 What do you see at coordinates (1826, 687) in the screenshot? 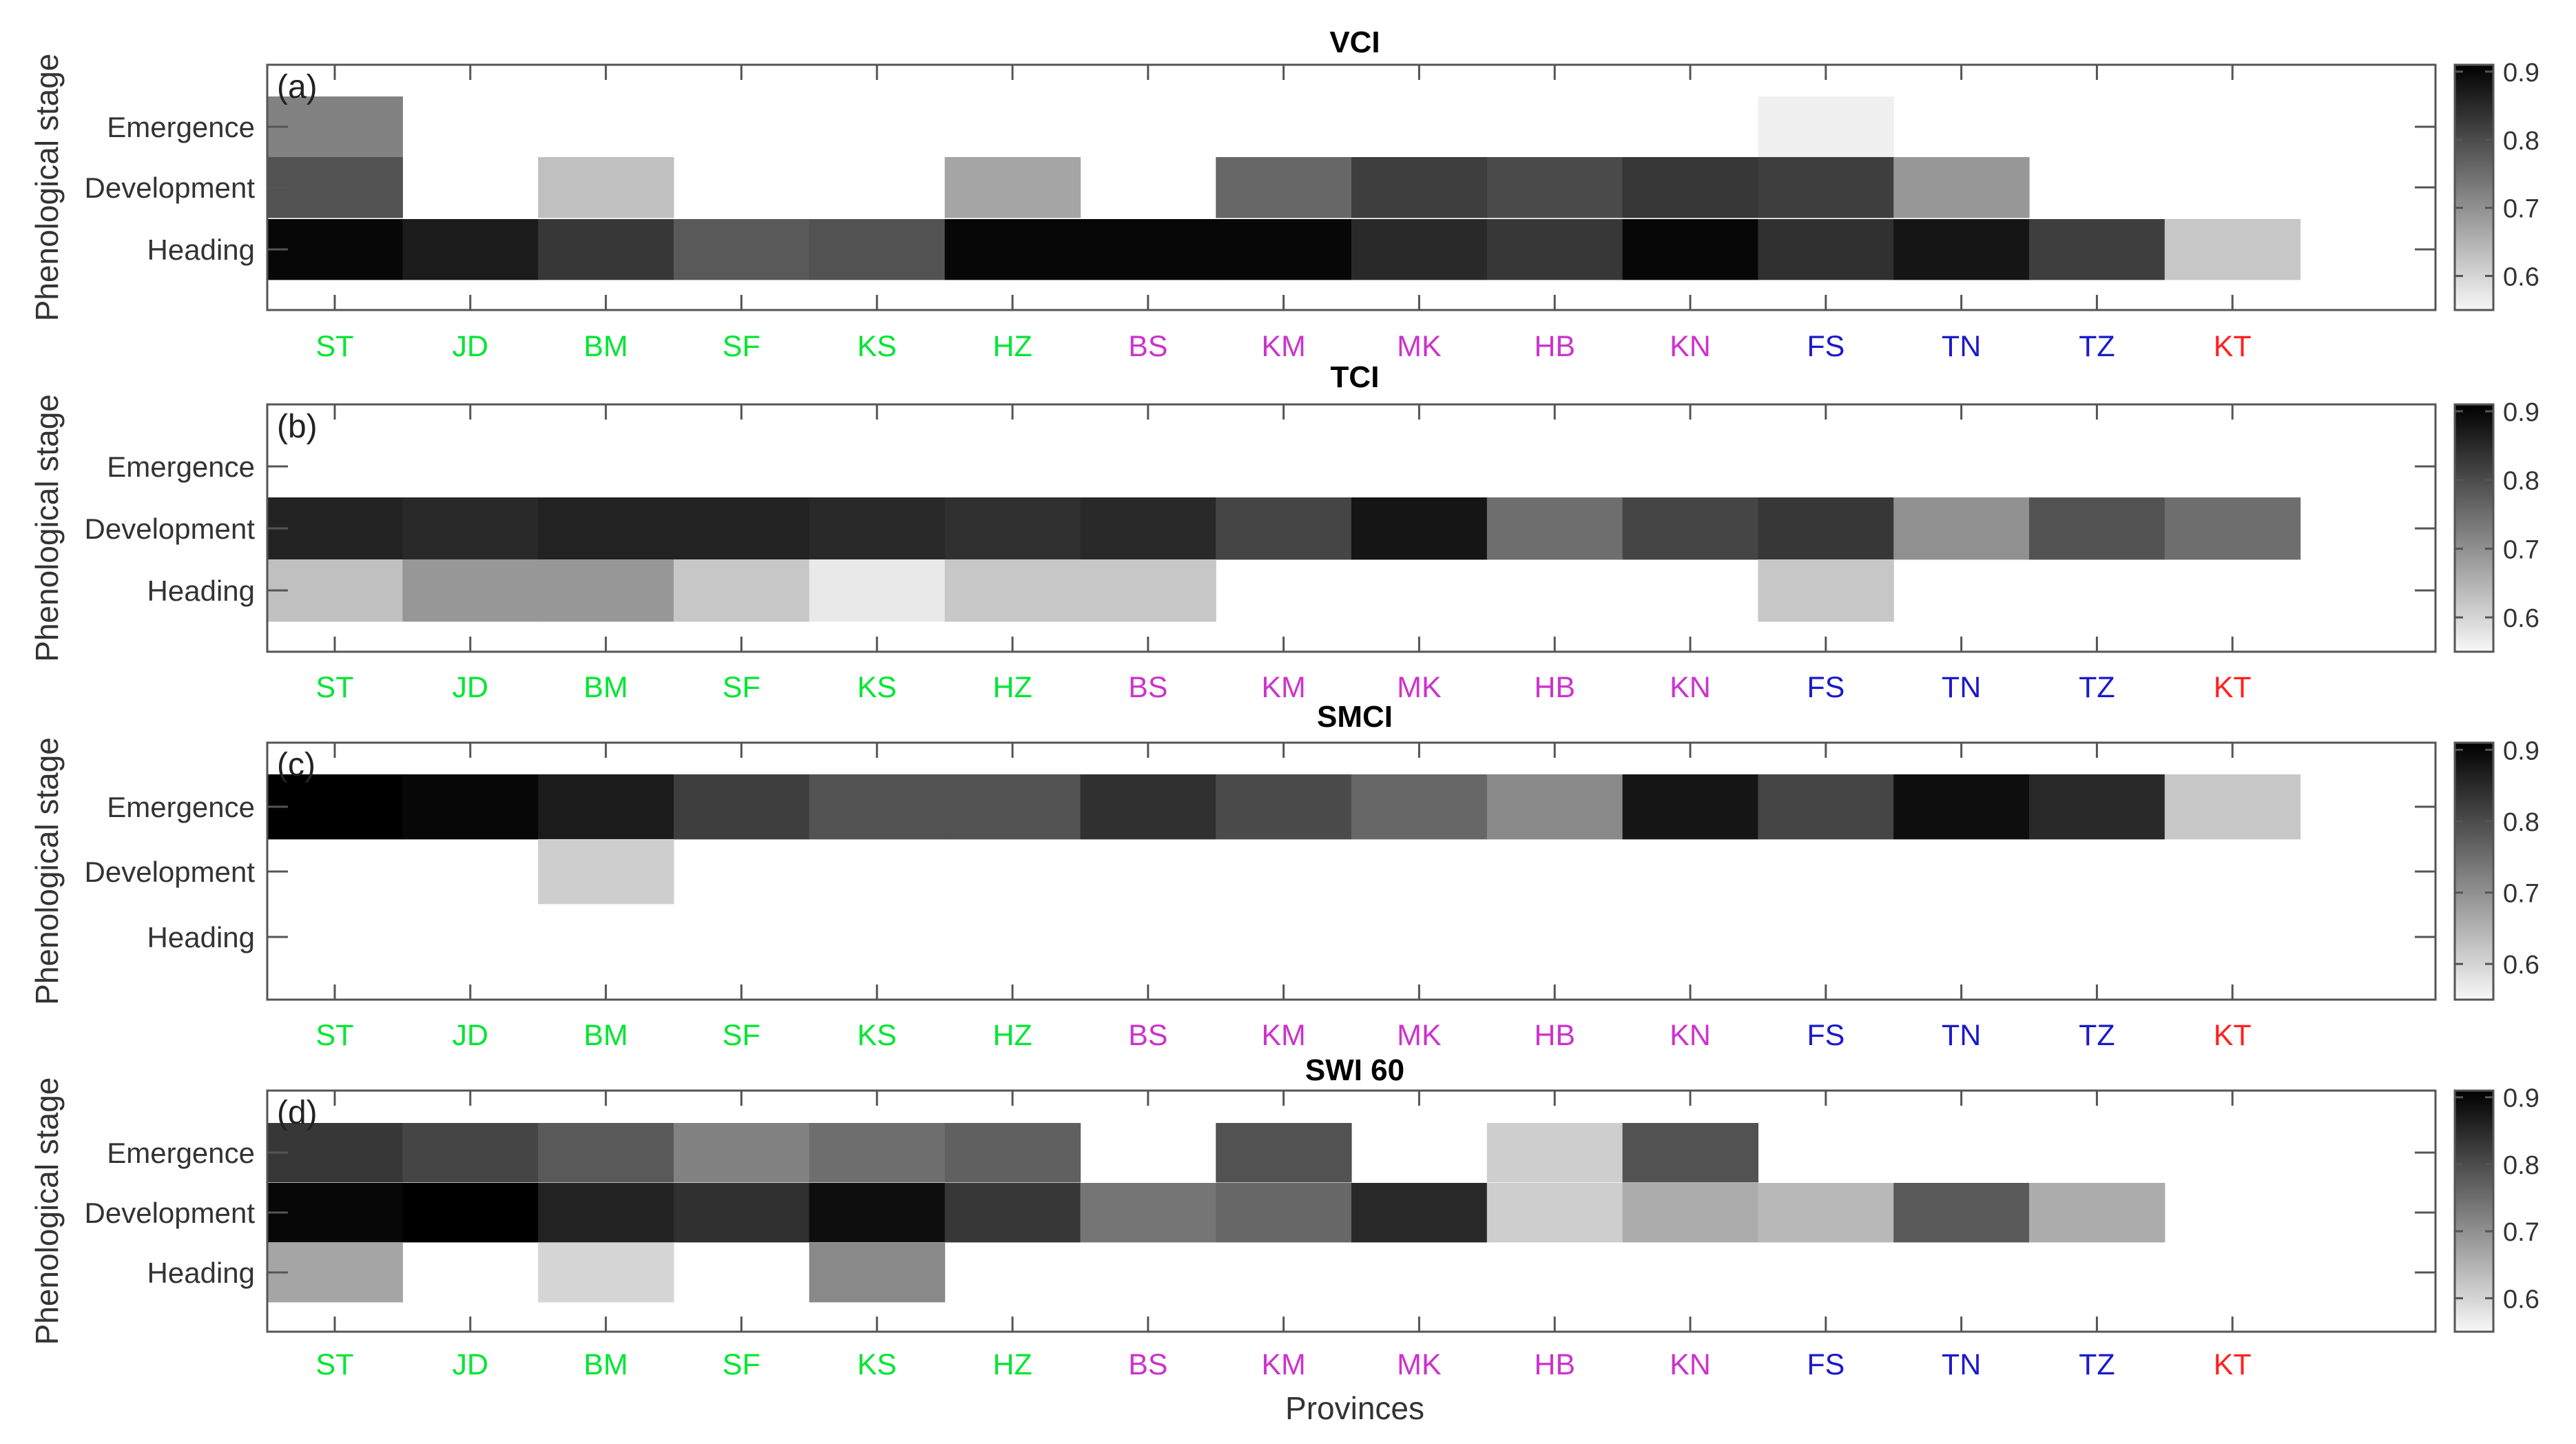
I see `x-tick-label: FS` at bounding box center [1826, 687].